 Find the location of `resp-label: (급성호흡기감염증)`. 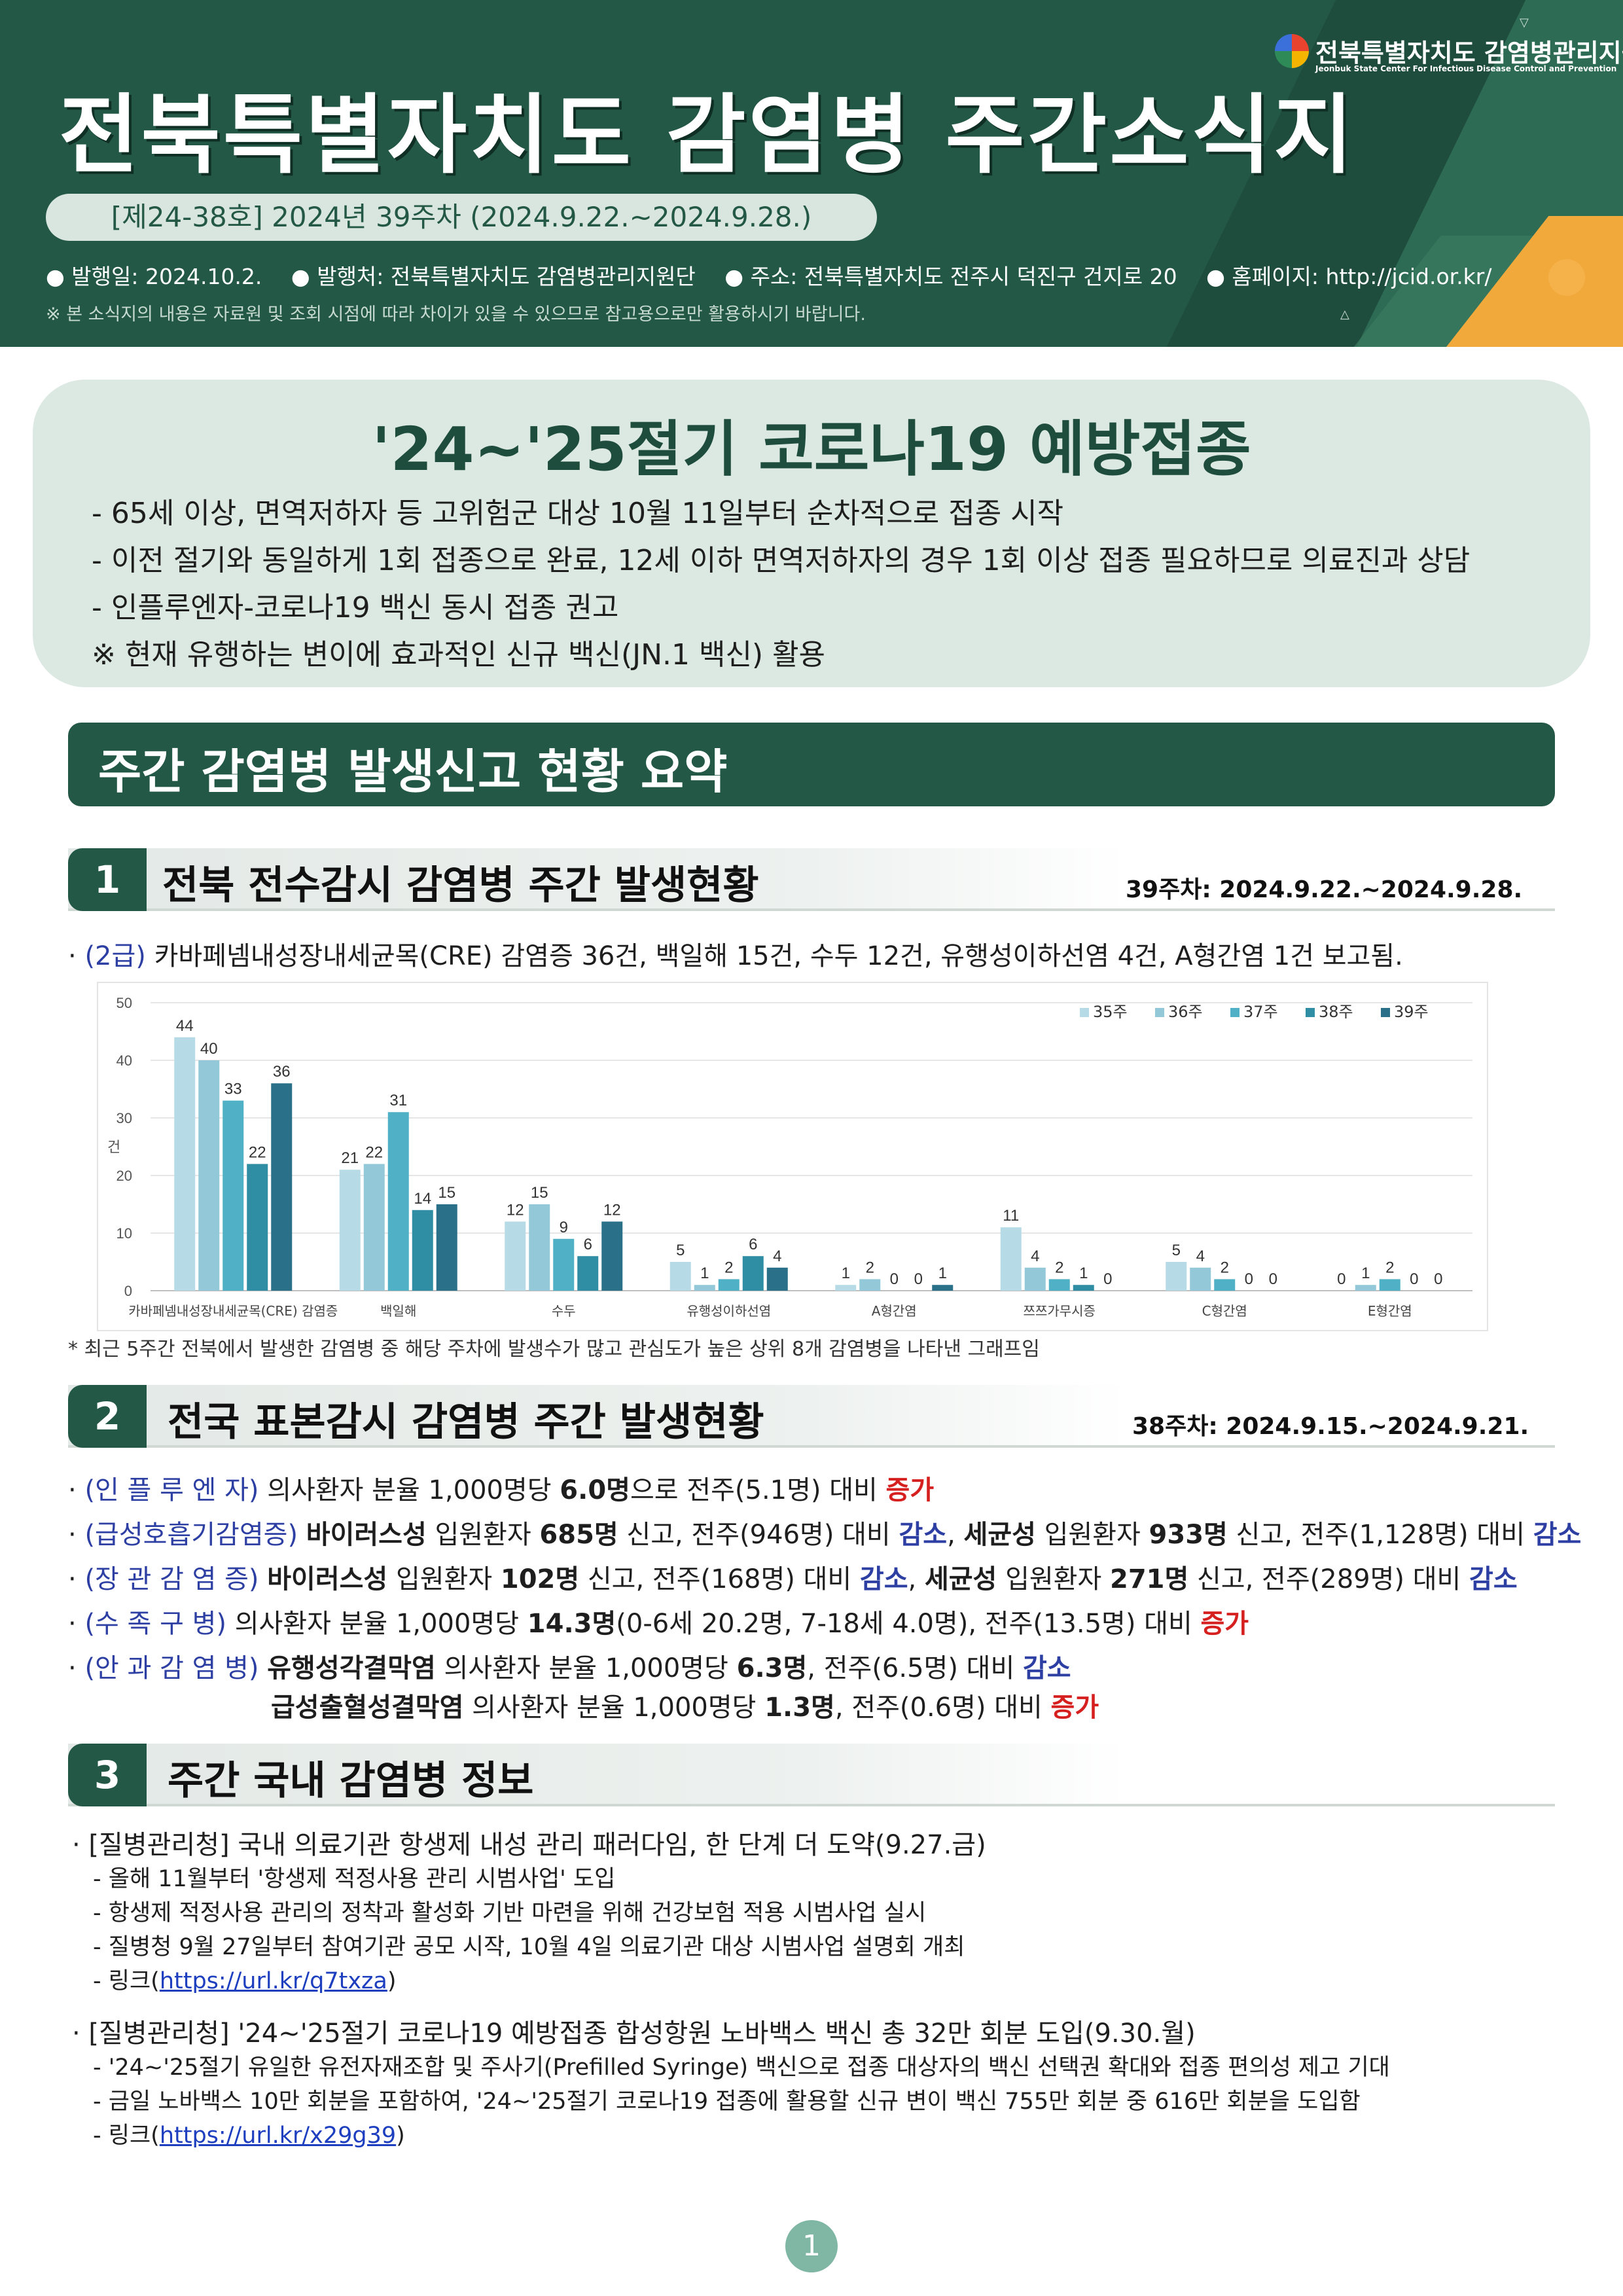

resp-label: (급성호흡기감염증) is located at coordinates (191, 1535).